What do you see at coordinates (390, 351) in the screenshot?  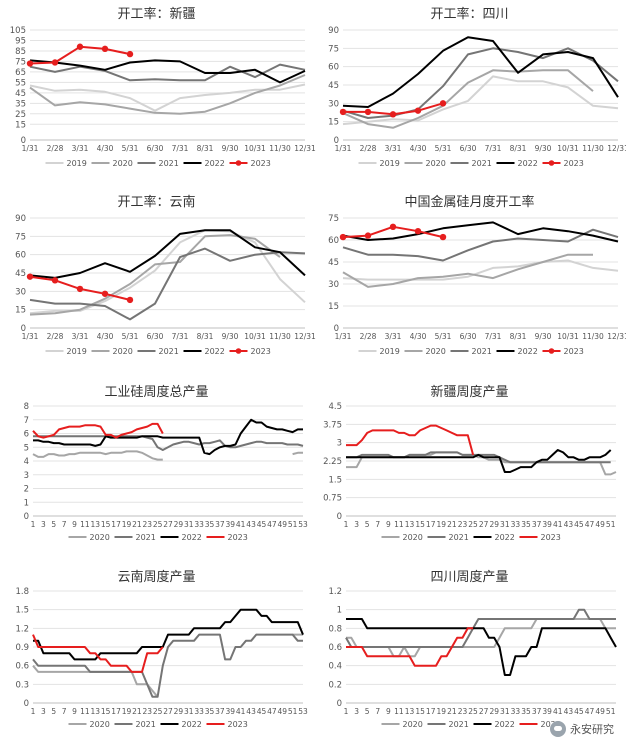 I see `legend-label-2019: 2019` at bounding box center [390, 351].